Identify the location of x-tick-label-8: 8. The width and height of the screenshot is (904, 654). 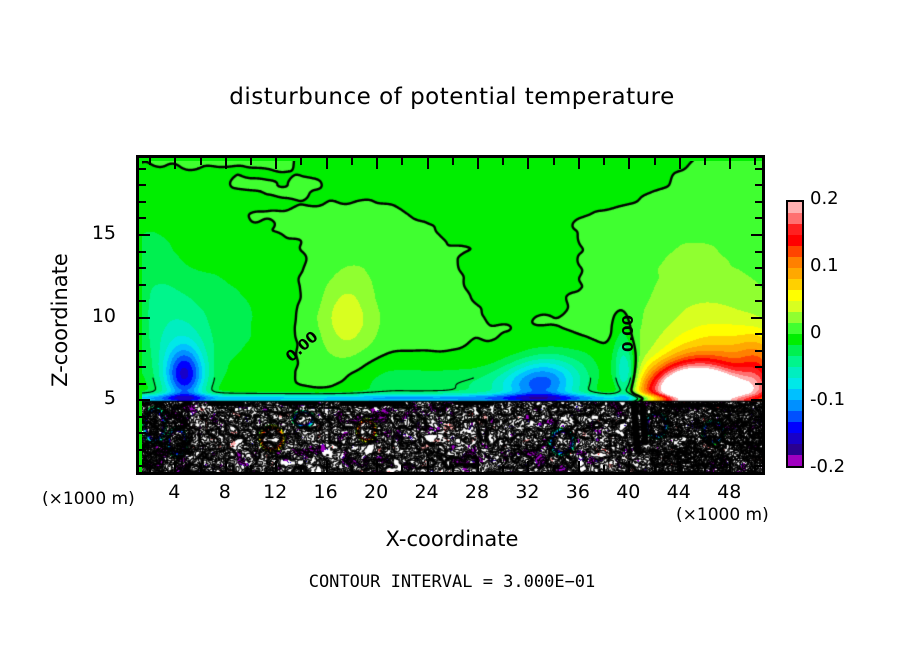
(224, 492).